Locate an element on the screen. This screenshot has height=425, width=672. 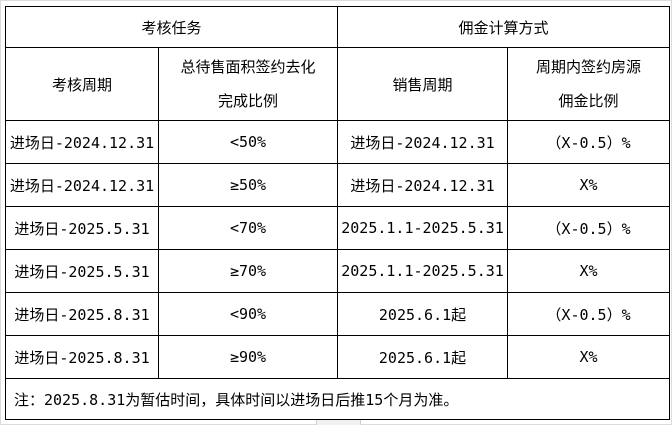
table-cell-completion-ratio: <70% is located at coordinates (248, 228).